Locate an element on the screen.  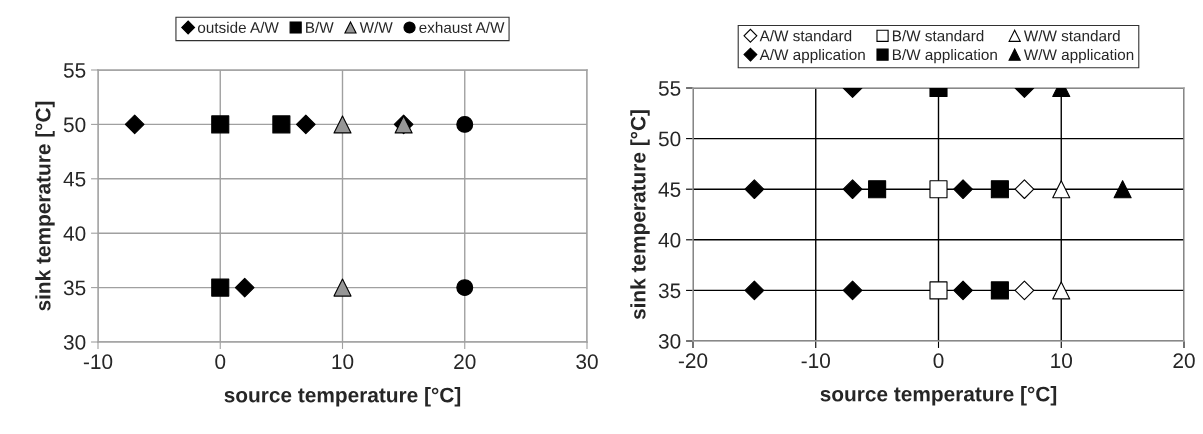
legend-label: B/W standard is located at coordinates (938, 36).